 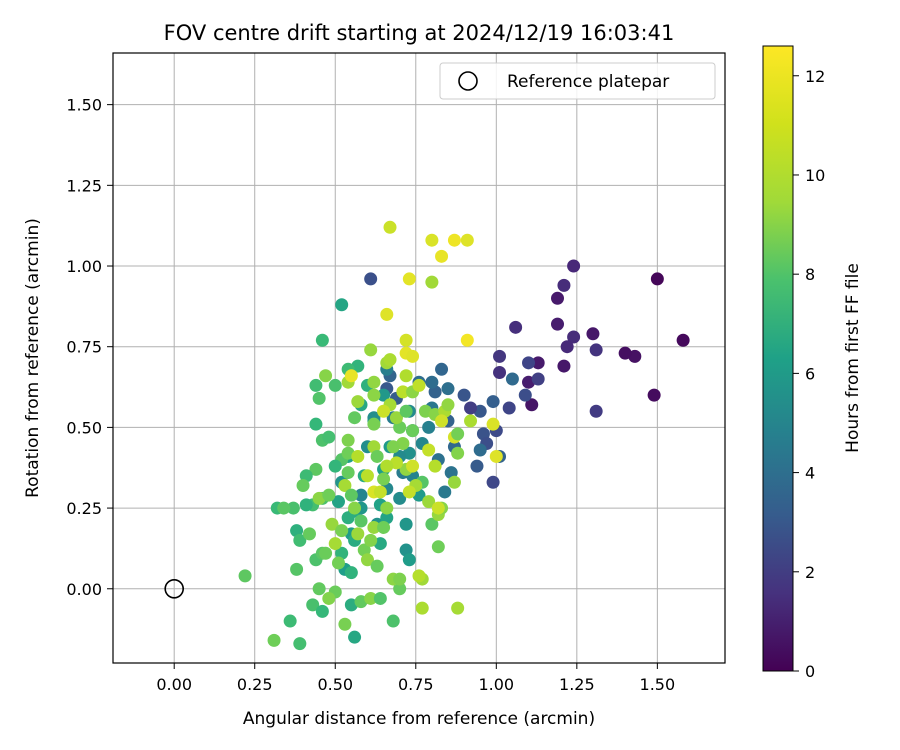 What do you see at coordinates (84, 508) in the screenshot?
I see `y-tick-label: 0.25` at bounding box center [84, 508].